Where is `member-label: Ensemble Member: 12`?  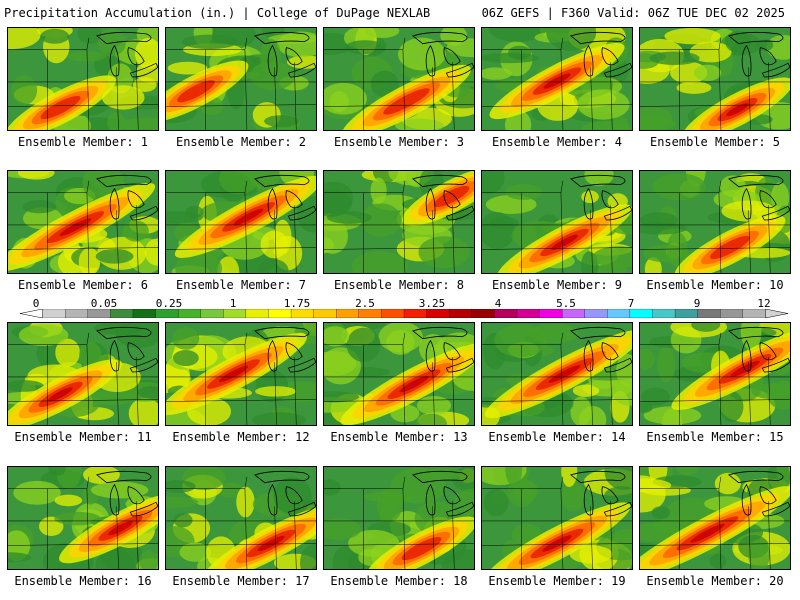
member-label: Ensemble Member: 12 is located at coordinates (241, 437).